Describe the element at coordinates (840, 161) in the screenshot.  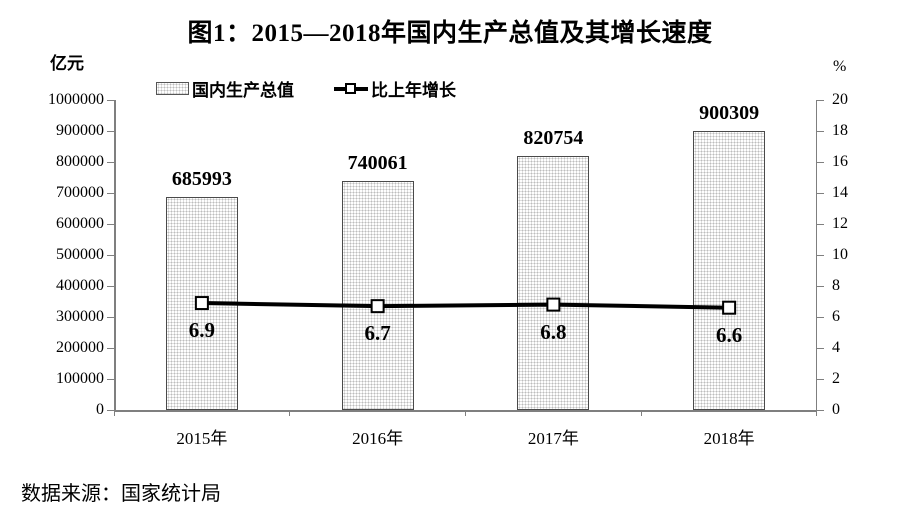
I see `right-axis-tick-label: 16` at that location.